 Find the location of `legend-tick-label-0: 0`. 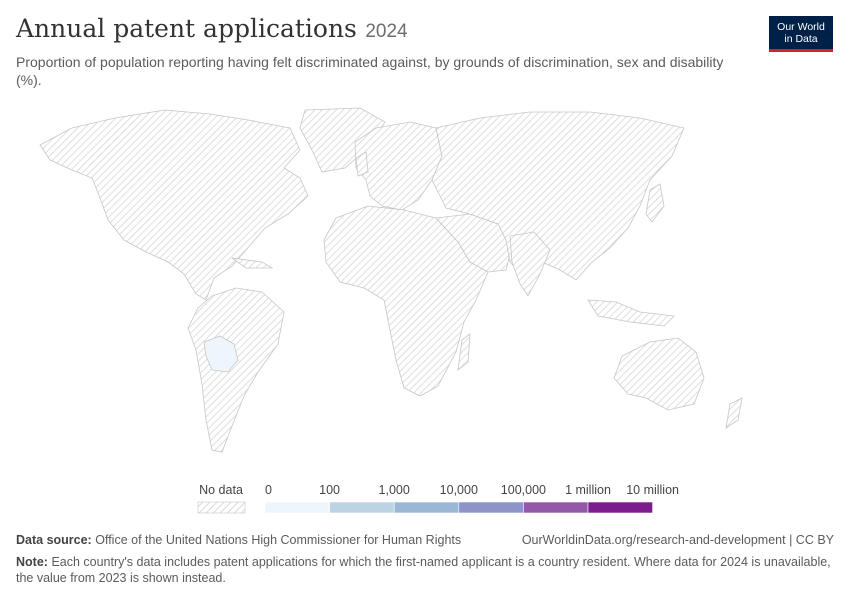

legend-tick-label-0: 0 is located at coordinates (268, 490).